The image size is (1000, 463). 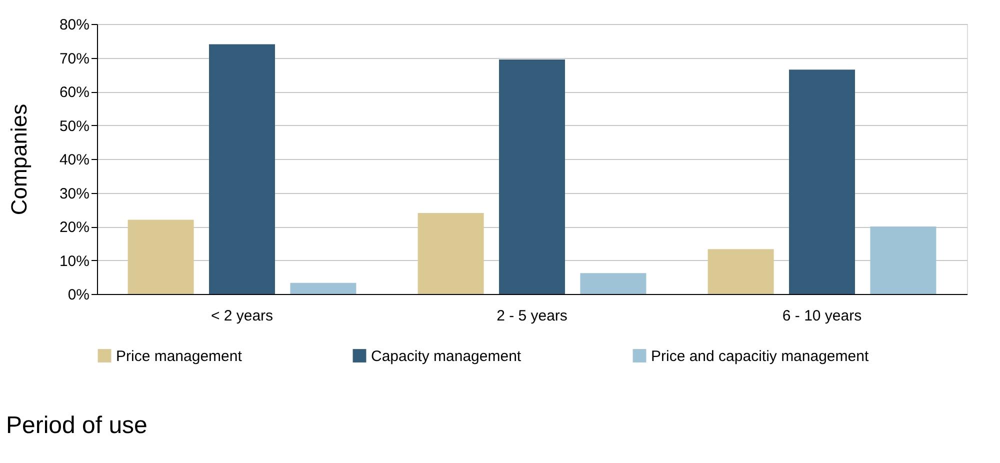 What do you see at coordinates (242, 316) in the screenshot?
I see `x-tick-label: < 2 years` at bounding box center [242, 316].